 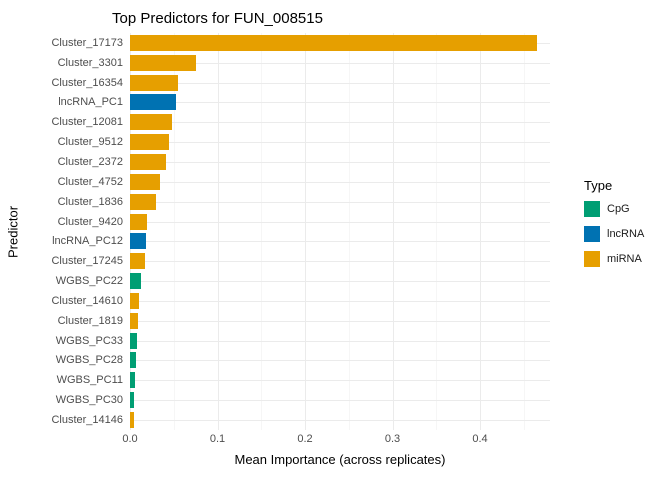 I want to click on y-tick-label: Cluster_17173, so click(x=87, y=42).